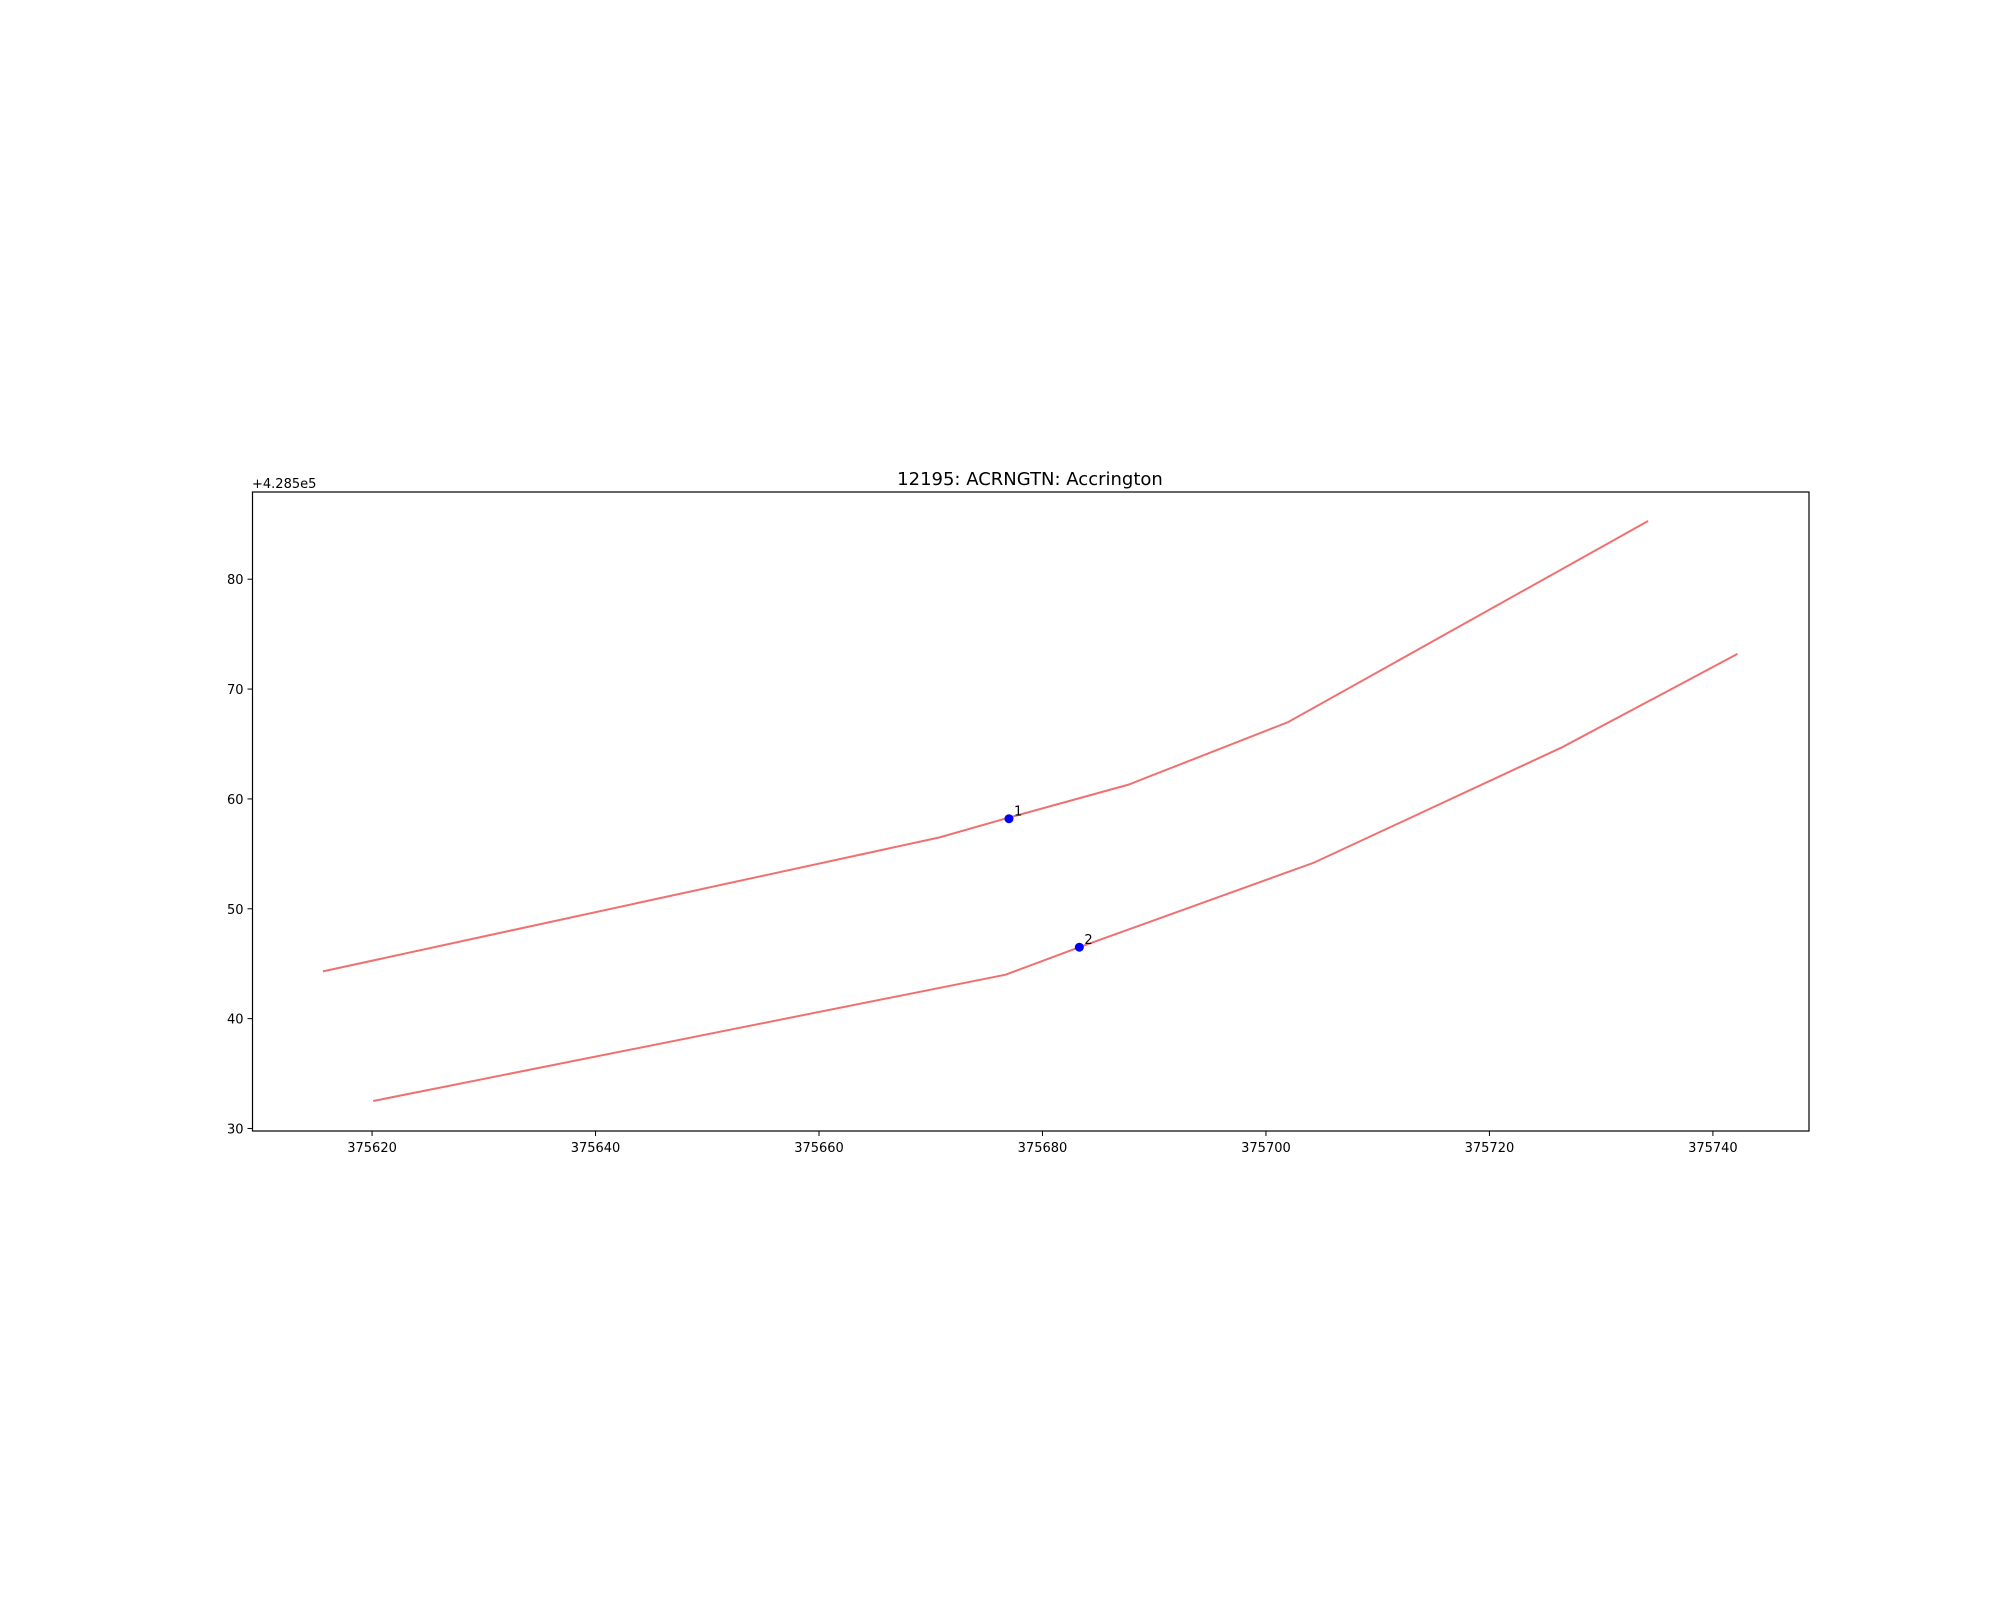 This screenshot has height=1600, width=2000. What do you see at coordinates (1043, 1148) in the screenshot?
I see `x-tick-label: 375680` at bounding box center [1043, 1148].